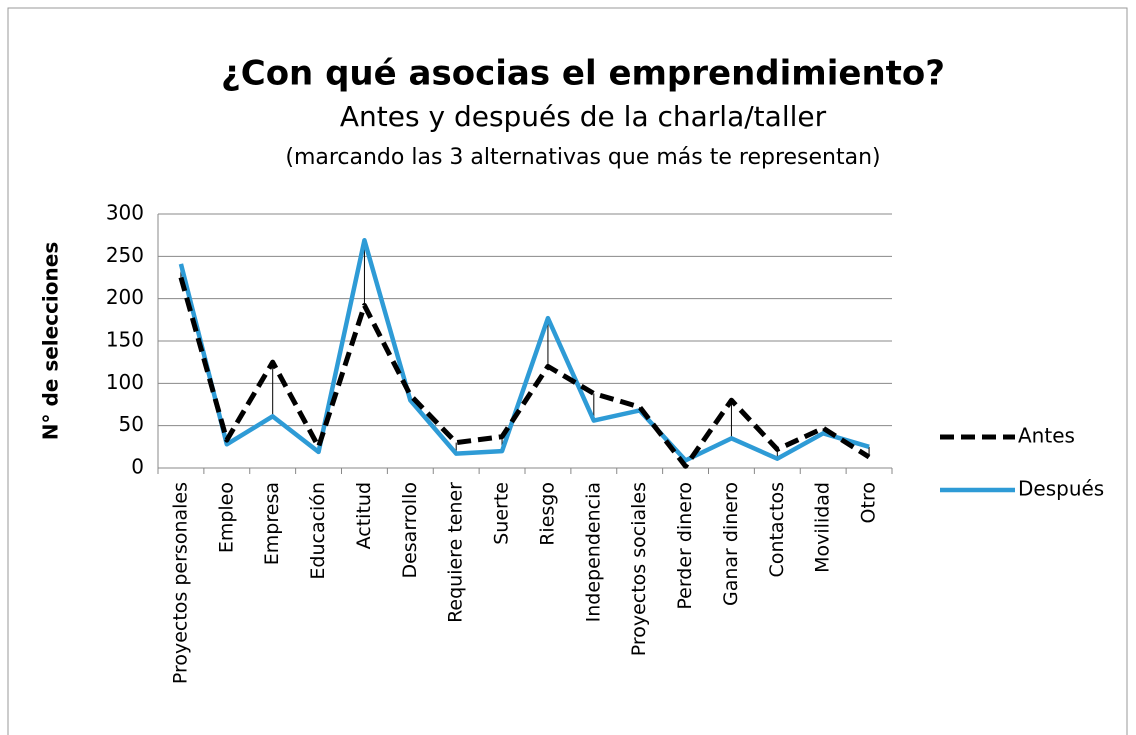 This screenshot has height=735, width=1136. Describe the element at coordinates (125, 213) in the screenshot. I see `y-tick-label: 300` at that location.